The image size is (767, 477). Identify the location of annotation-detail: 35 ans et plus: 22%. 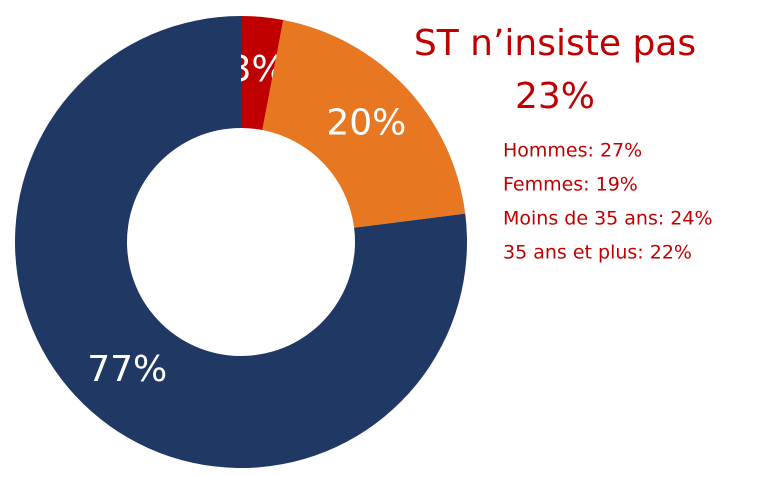
(597, 253).